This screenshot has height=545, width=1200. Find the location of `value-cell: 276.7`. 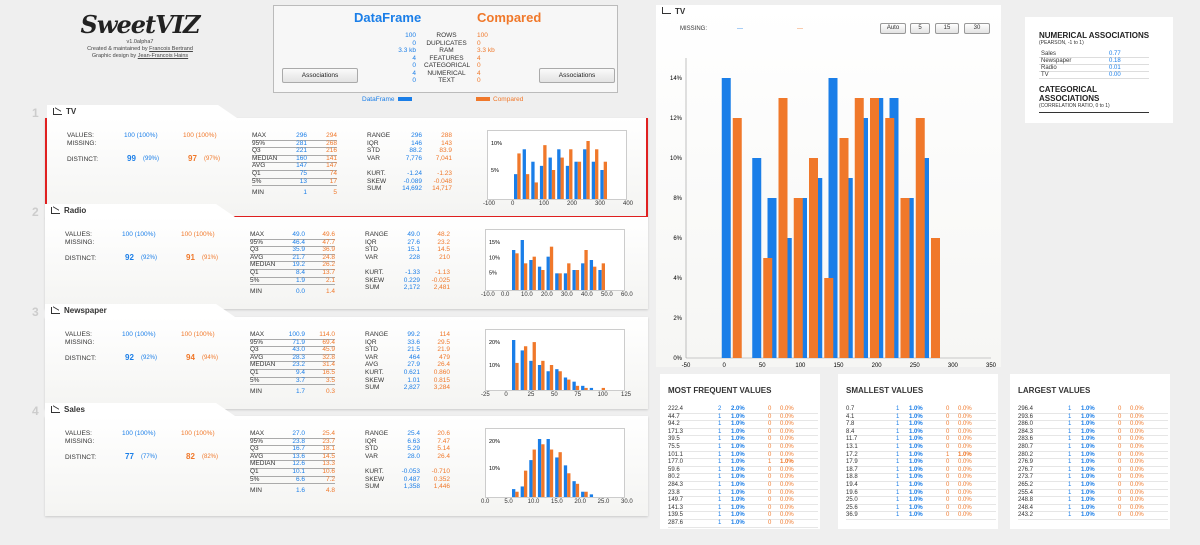

value-cell: 276.7 is located at coordinates (1026, 469).